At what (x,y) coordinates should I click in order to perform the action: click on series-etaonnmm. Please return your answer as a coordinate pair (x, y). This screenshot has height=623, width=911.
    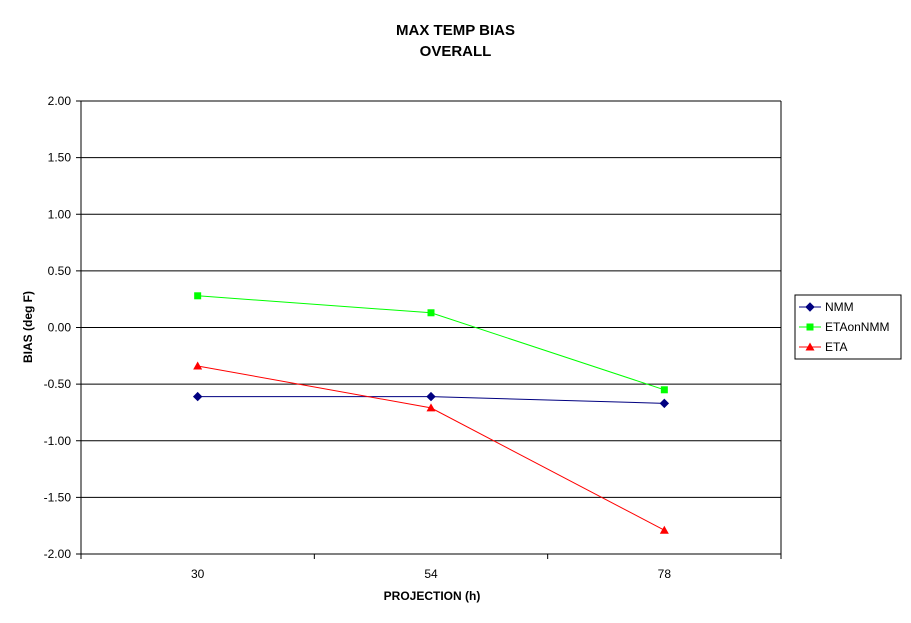
    Looking at the image, I should click on (431, 343).